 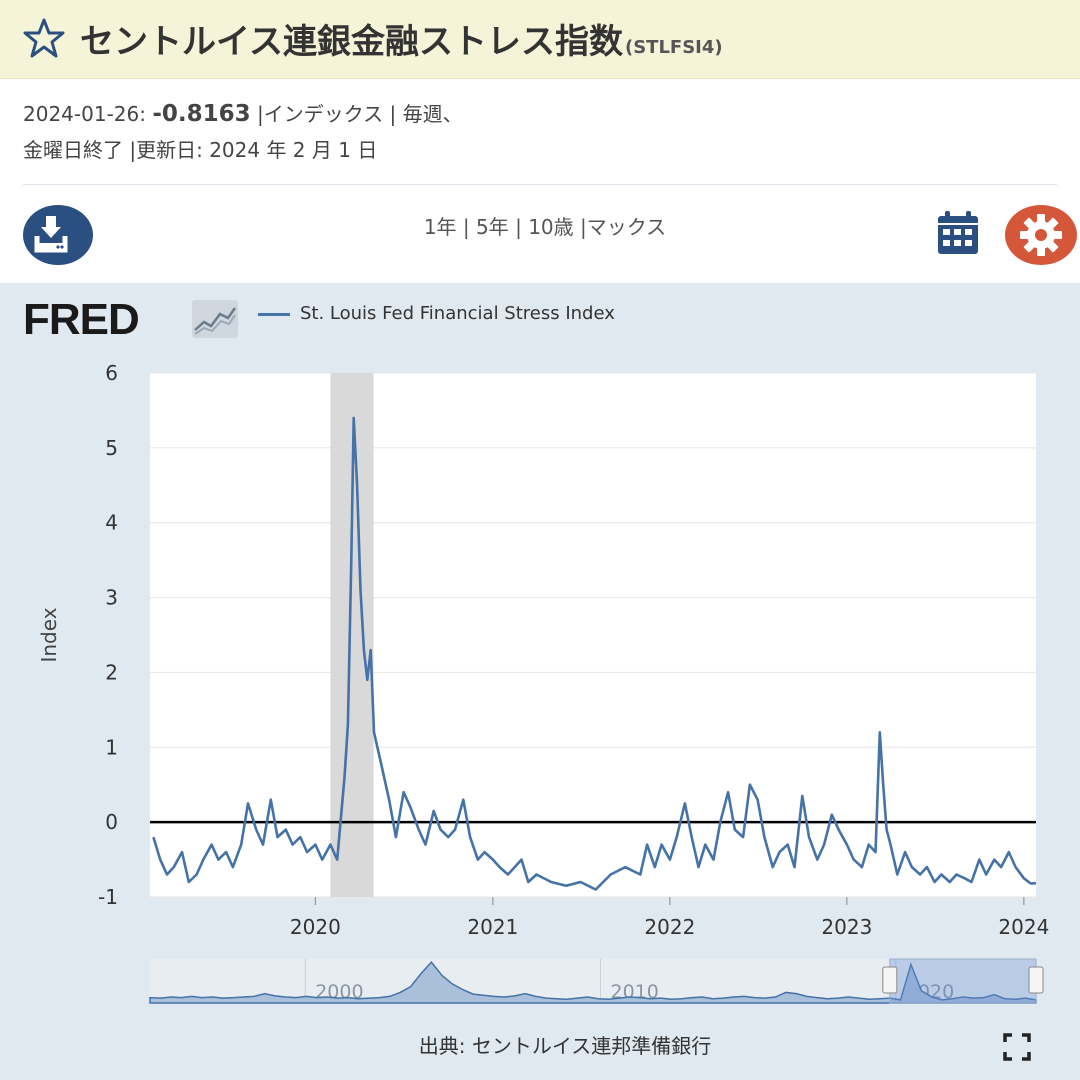 I want to click on legend-series-name: St. Louis Fed Financial Stress Index, so click(x=457, y=313).